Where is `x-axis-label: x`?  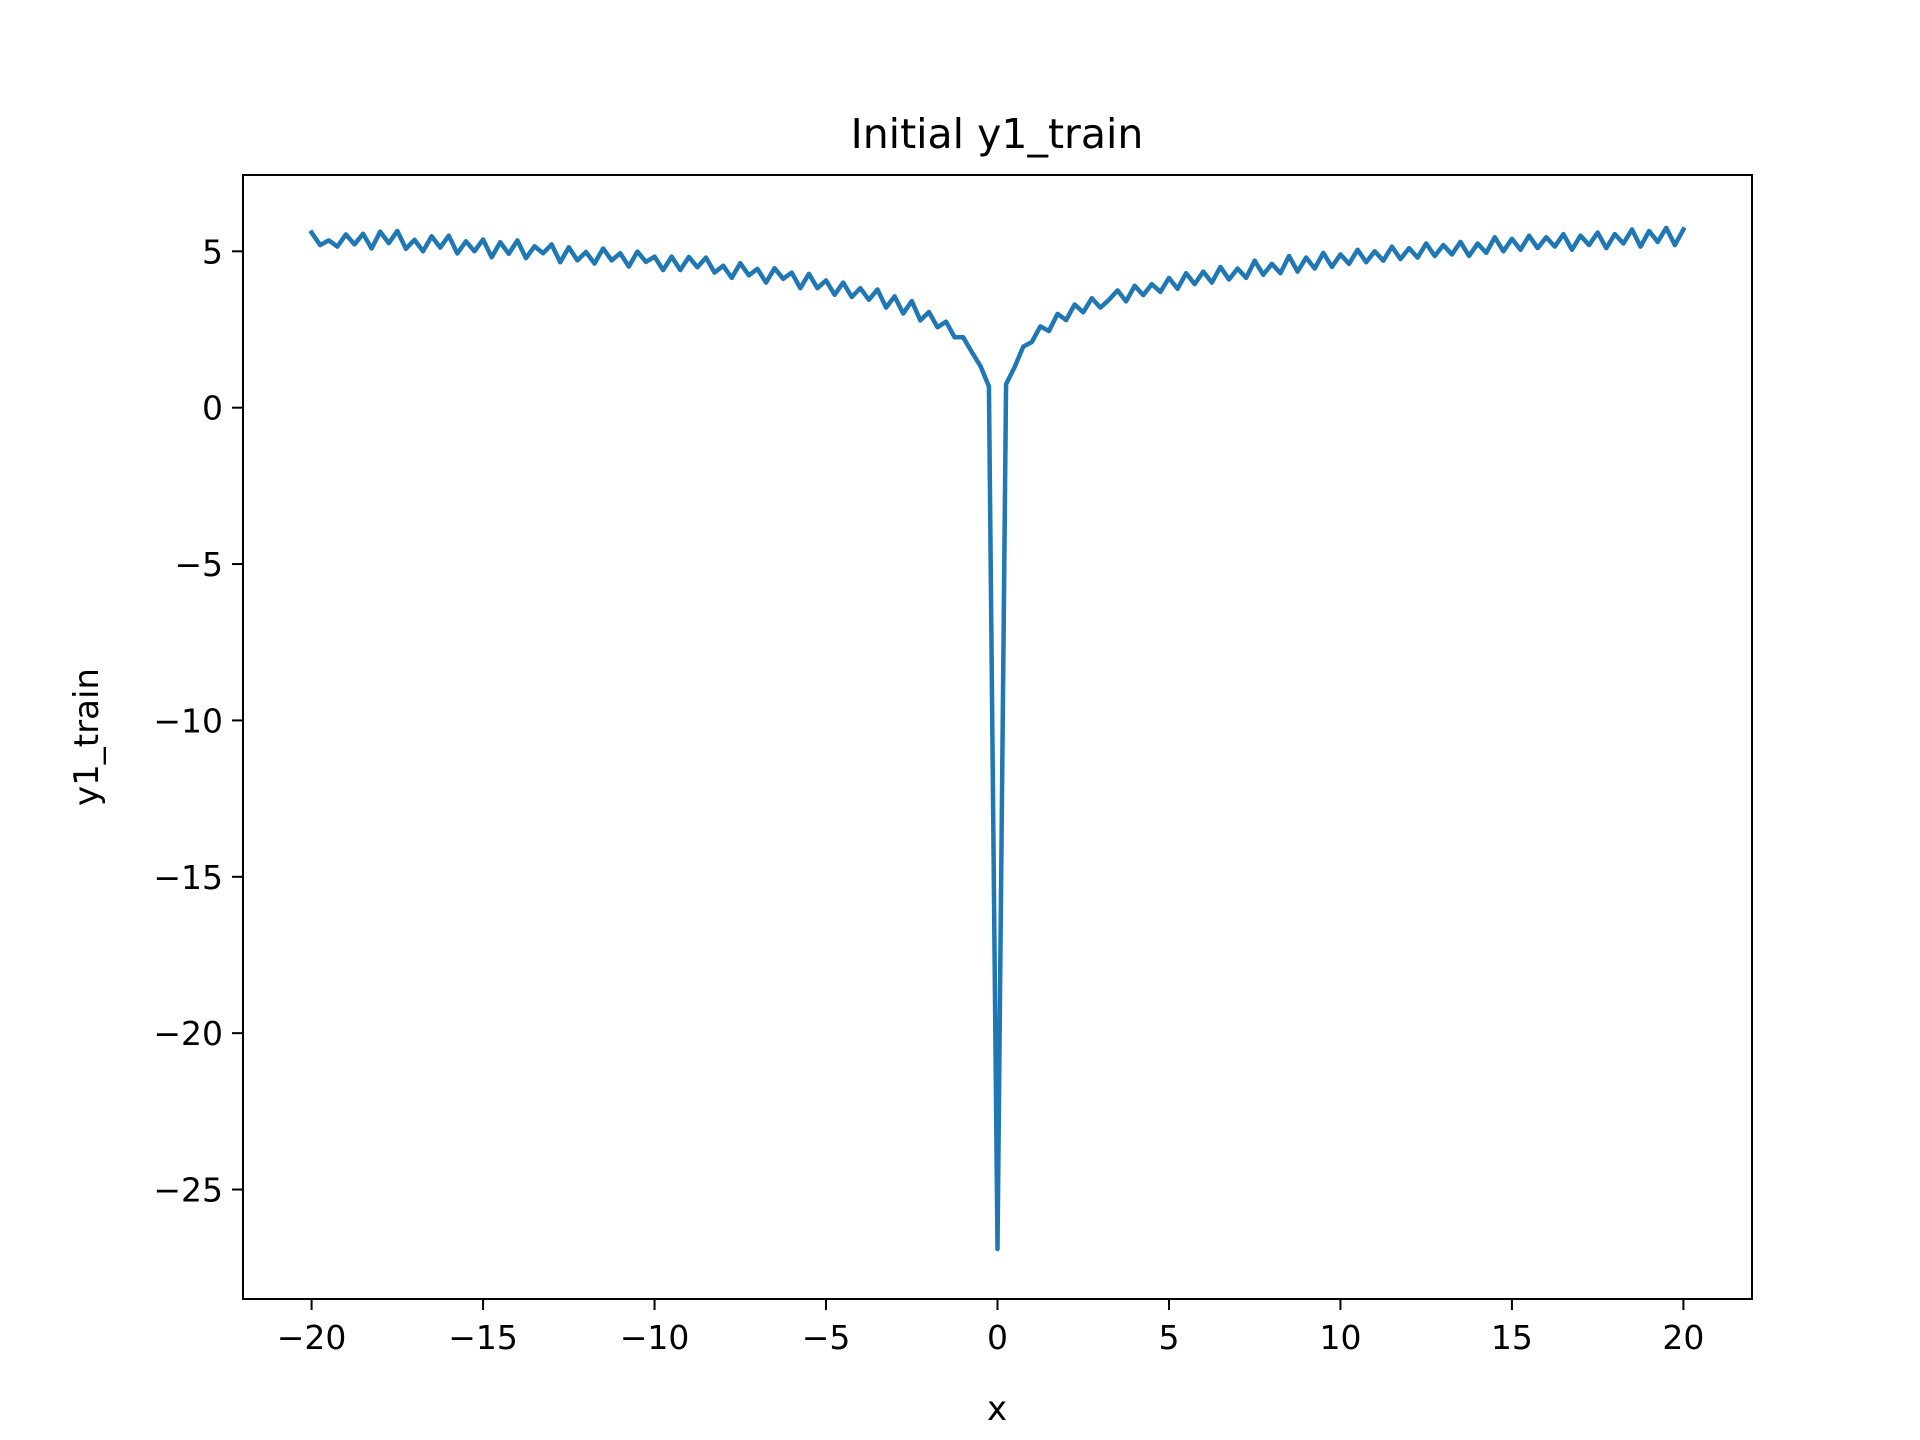
x-axis-label: x is located at coordinates (997, 1409).